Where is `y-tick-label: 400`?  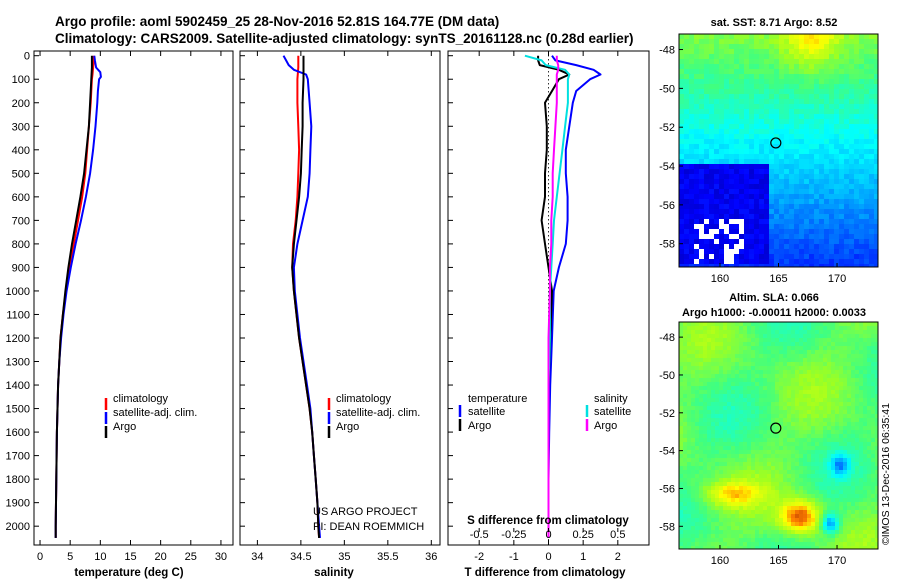
y-tick-label: 400 is located at coordinates (21, 151).